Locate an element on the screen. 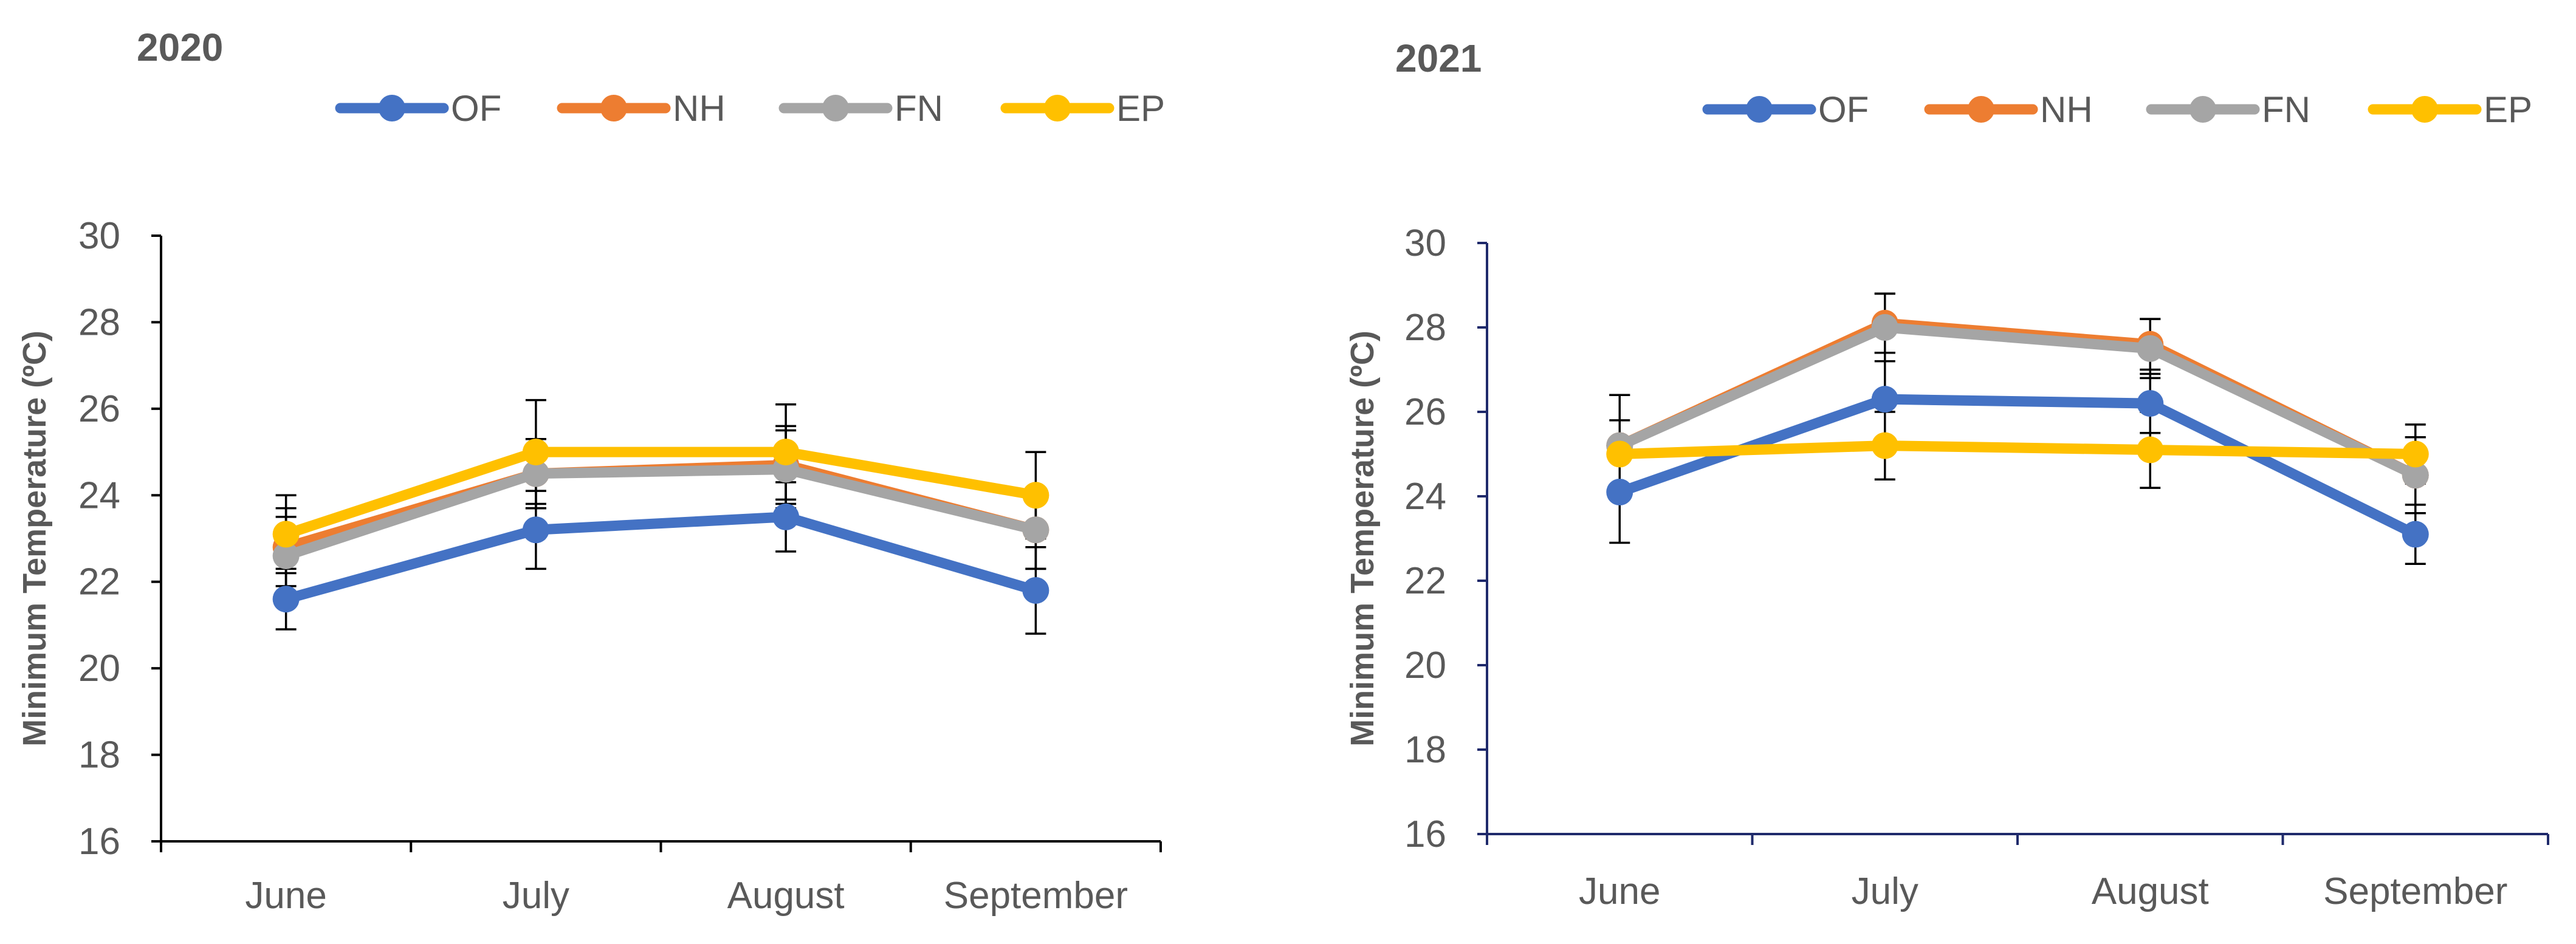  series-line-of is located at coordinates (661, 557).